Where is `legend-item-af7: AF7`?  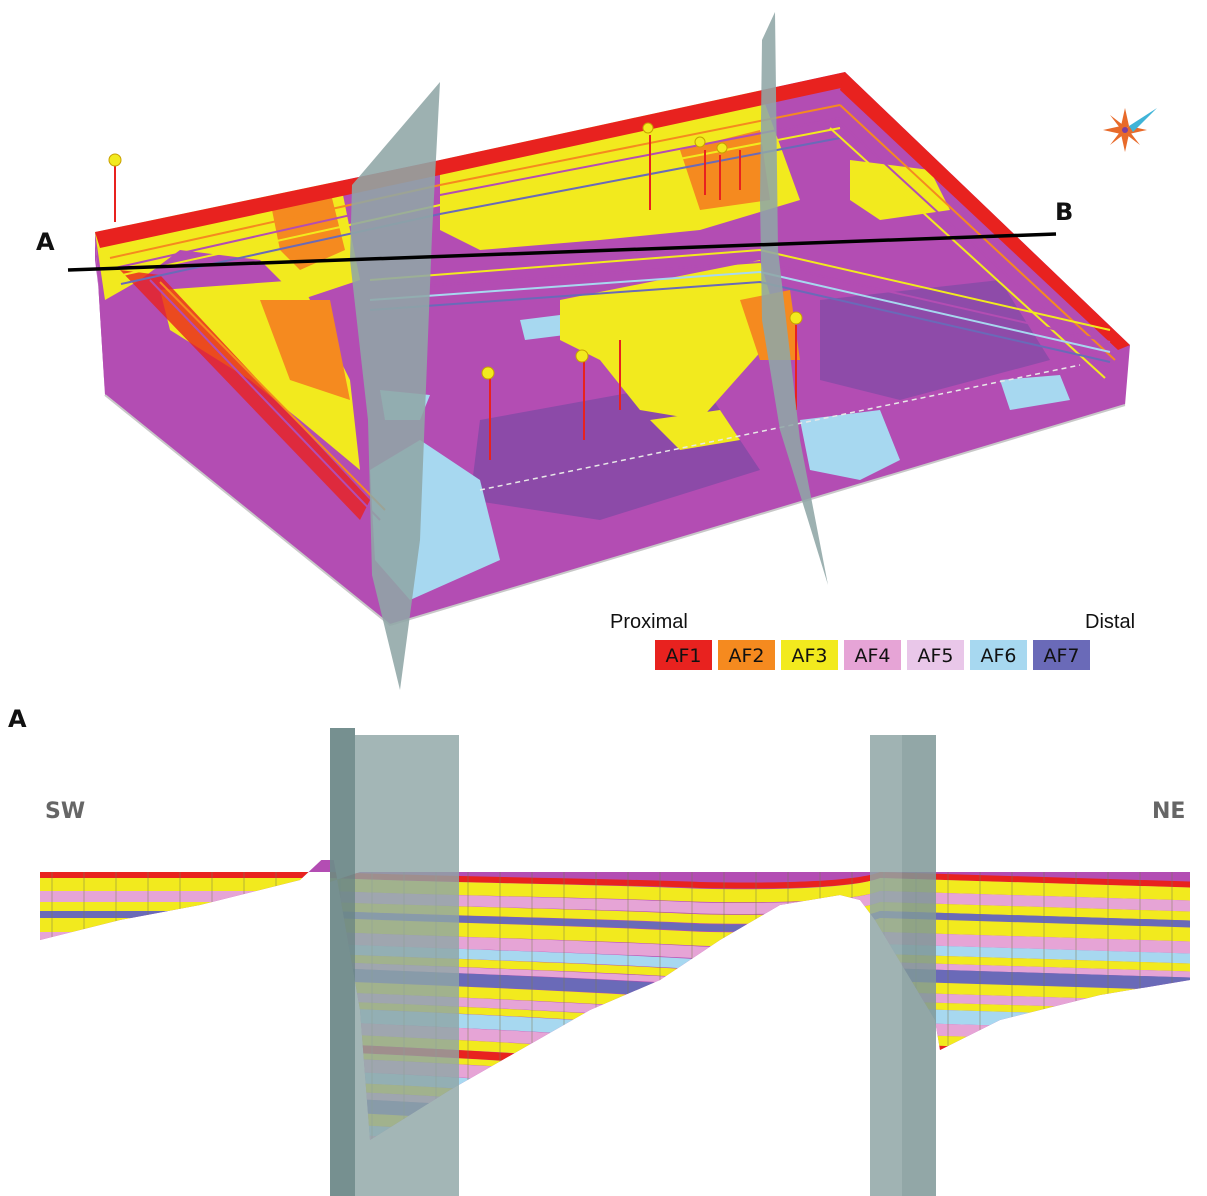 legend-item-af7: AF7 is located at coordinates (1061, 655).